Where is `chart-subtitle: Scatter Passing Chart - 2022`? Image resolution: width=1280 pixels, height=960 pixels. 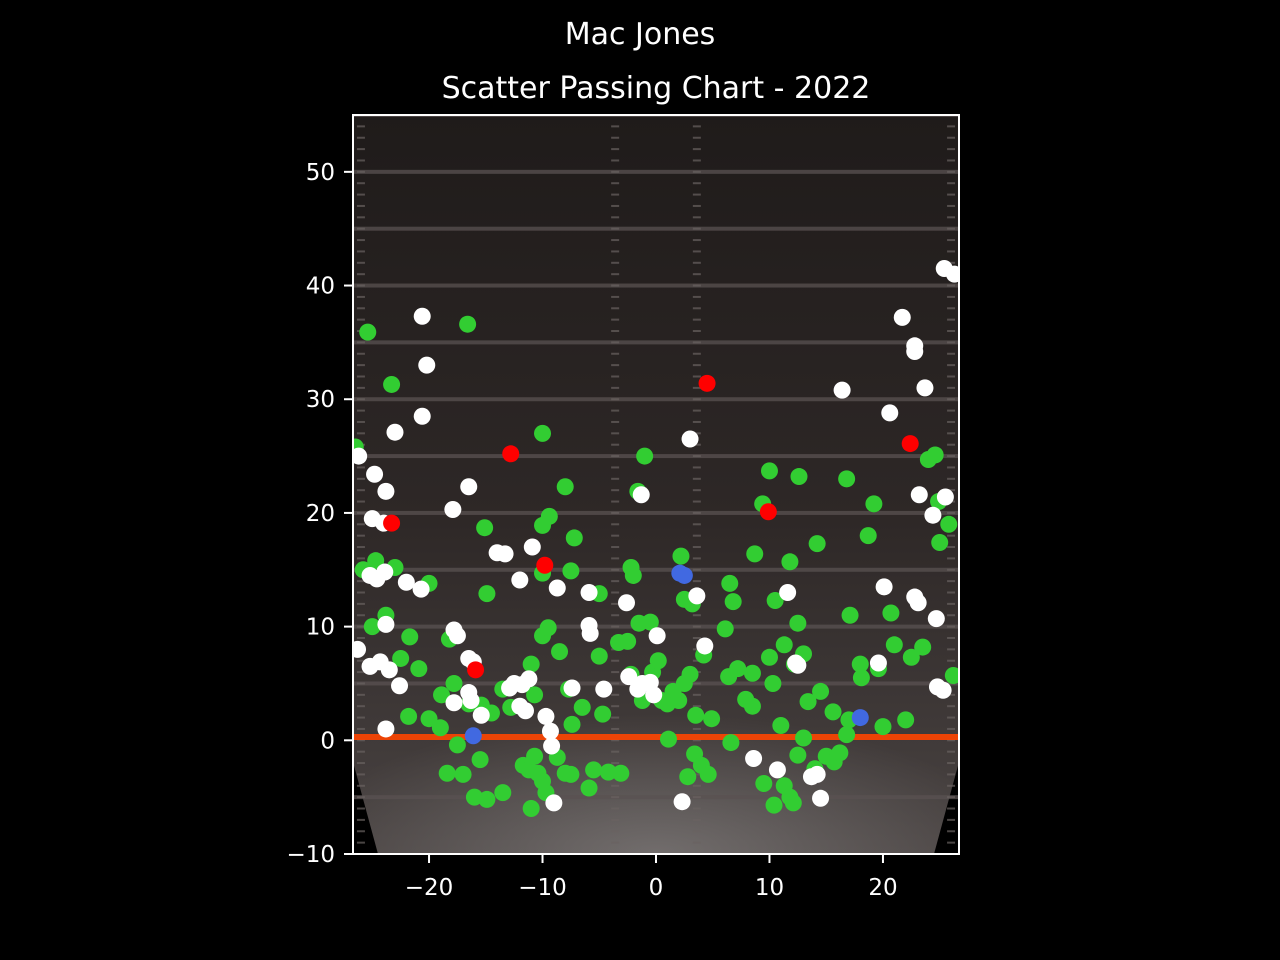
chart-subtitle: Scatter Passing Chart - 2022 is located at coordinates (656, 88).